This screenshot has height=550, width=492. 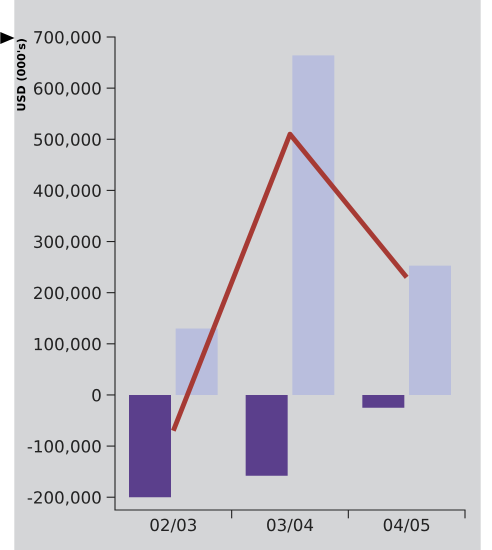 I want to click on y-tick-label: 500,000, so click(x=67, y=140).